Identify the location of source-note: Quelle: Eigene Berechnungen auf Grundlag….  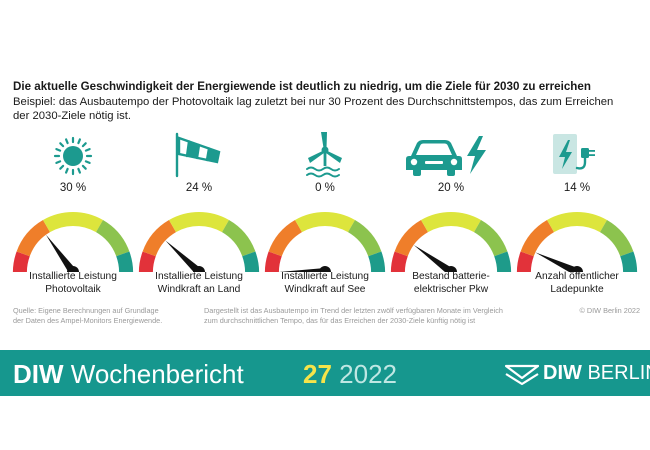
(88, 315).